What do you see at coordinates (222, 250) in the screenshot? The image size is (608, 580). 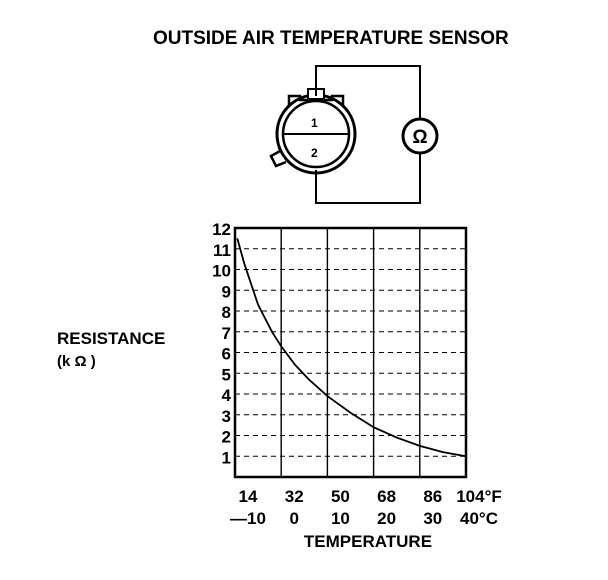 I see `y-tick-label: 11` at bounding box center [222, 250].